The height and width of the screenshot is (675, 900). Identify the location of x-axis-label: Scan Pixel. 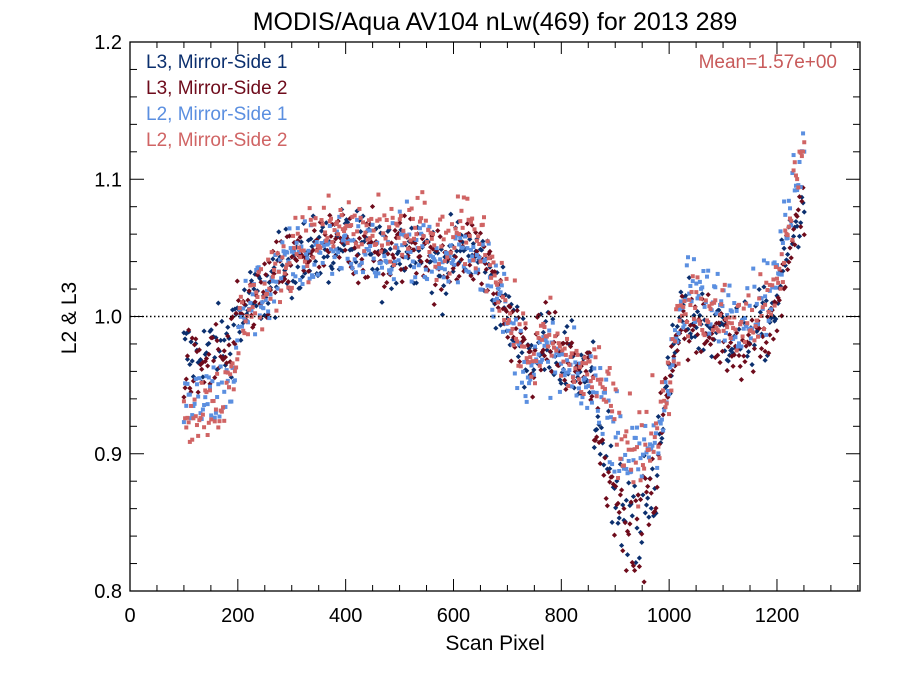
(494, 643).